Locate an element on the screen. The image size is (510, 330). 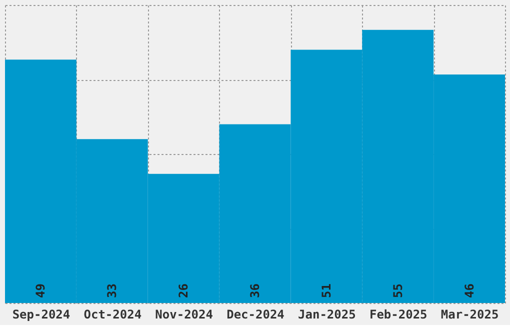
data-label: 55 is located at coordinates (397, 291).